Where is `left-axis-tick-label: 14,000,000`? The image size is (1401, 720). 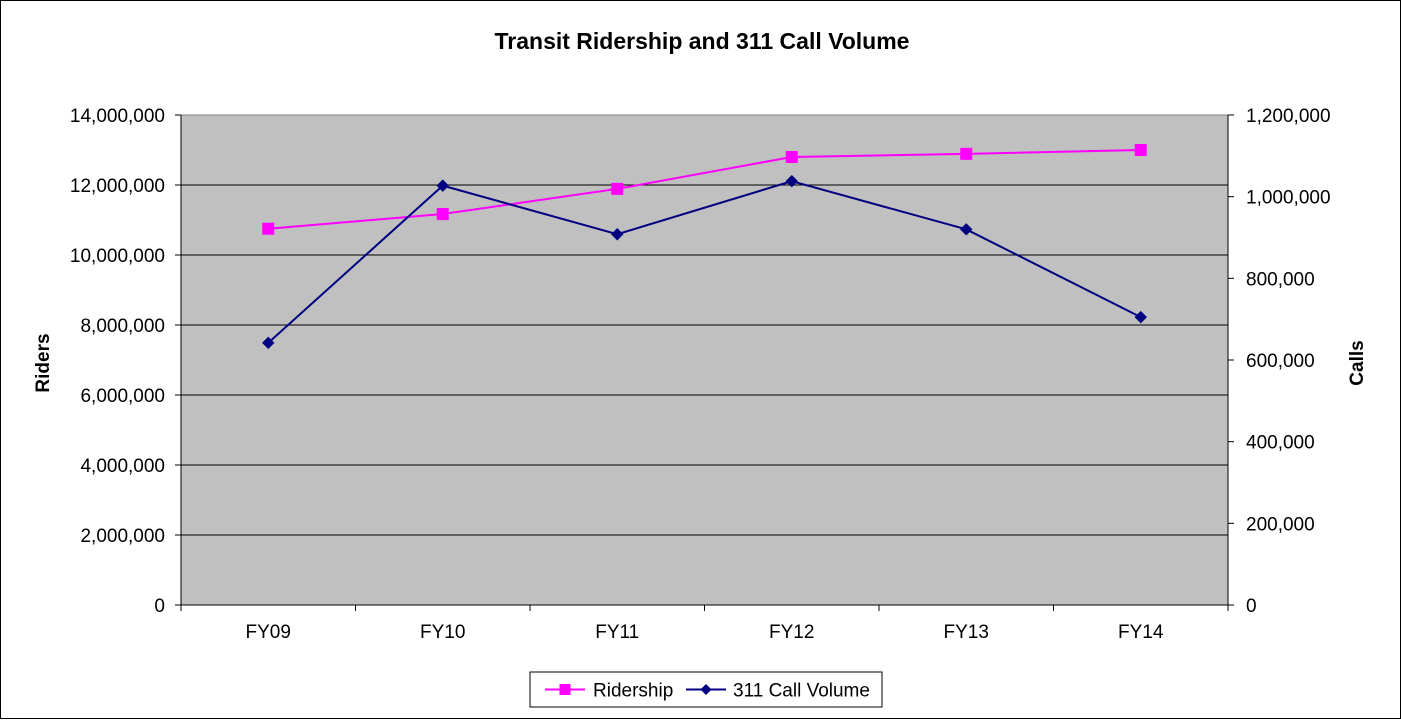 left-axis-tick-label: 14,000,000 is located at coordinates (117, 116).